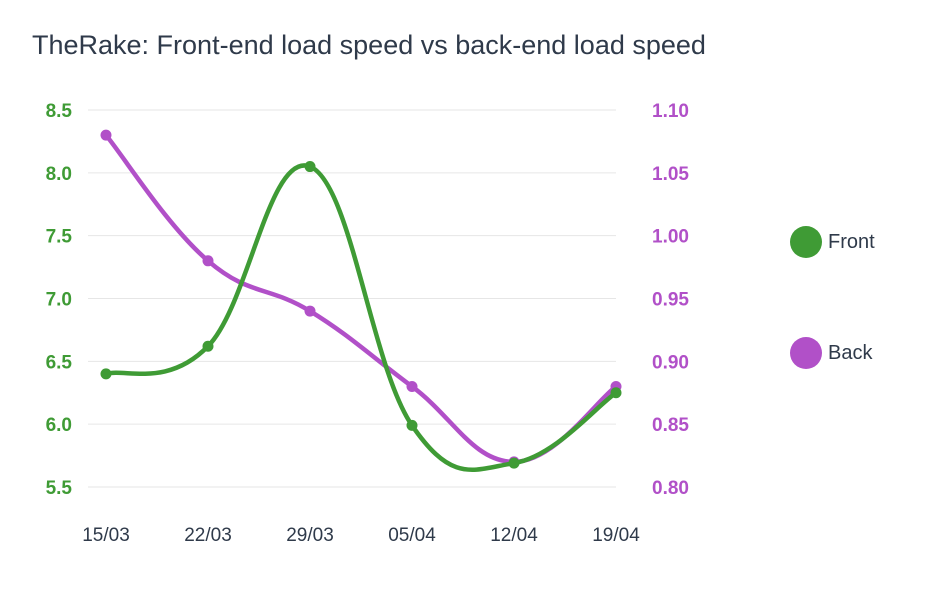 This screenshot has height=596, width=928. I want to click on y-right-tick-label: 0.90, so click(670, 362).